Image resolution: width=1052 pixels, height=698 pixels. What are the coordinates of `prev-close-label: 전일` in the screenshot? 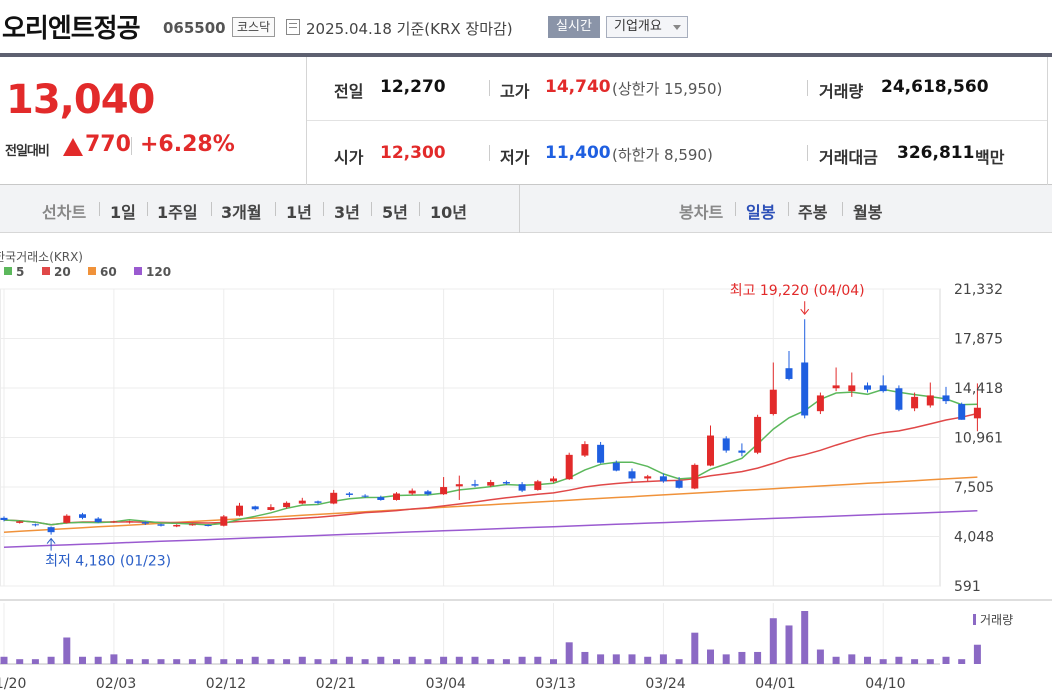 It's located at (349, 91).